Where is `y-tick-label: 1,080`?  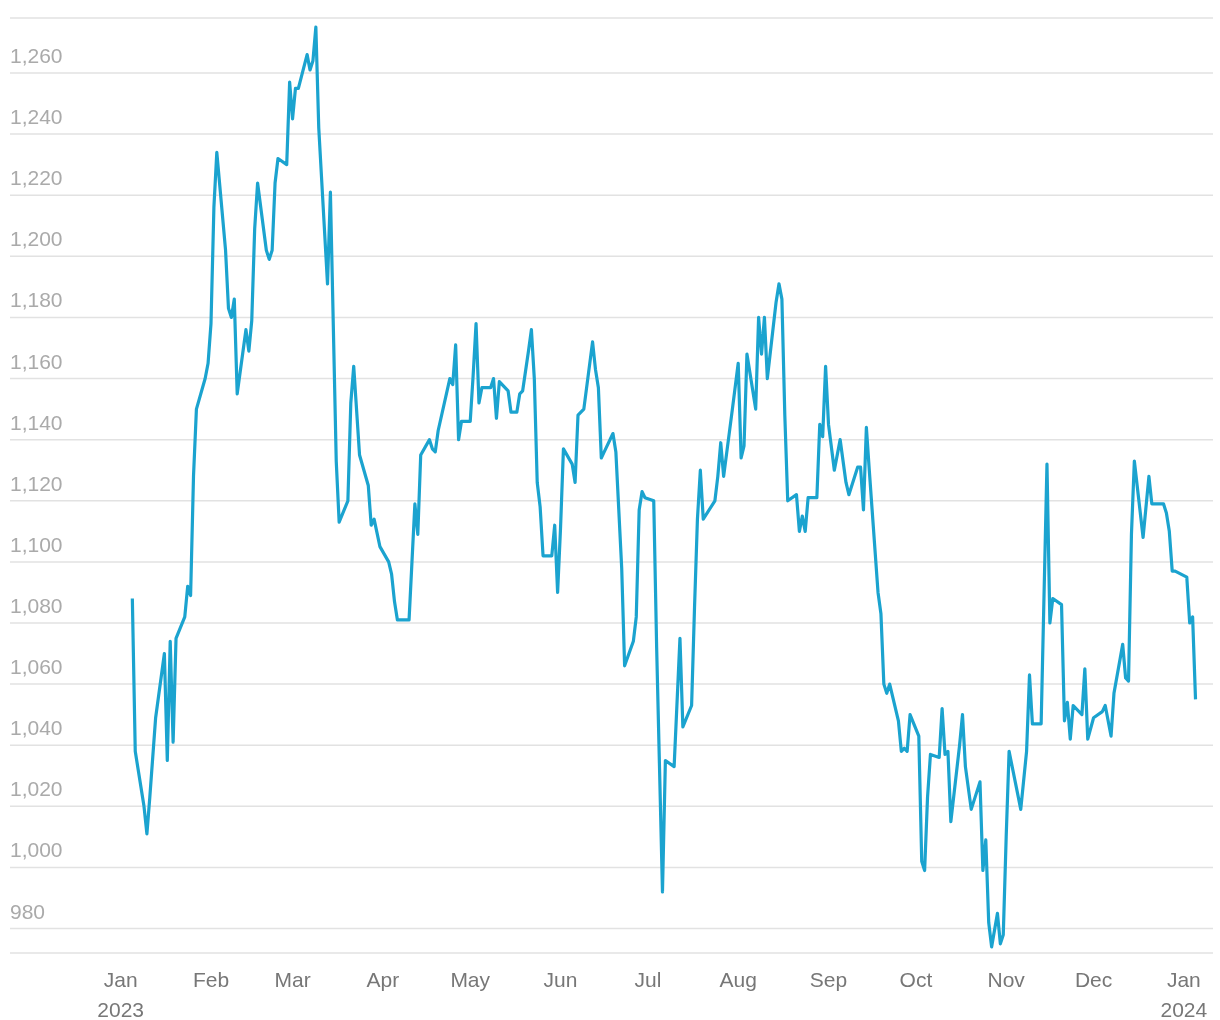 y-tick-label: 1,080 is located at coordinates (36, 605).